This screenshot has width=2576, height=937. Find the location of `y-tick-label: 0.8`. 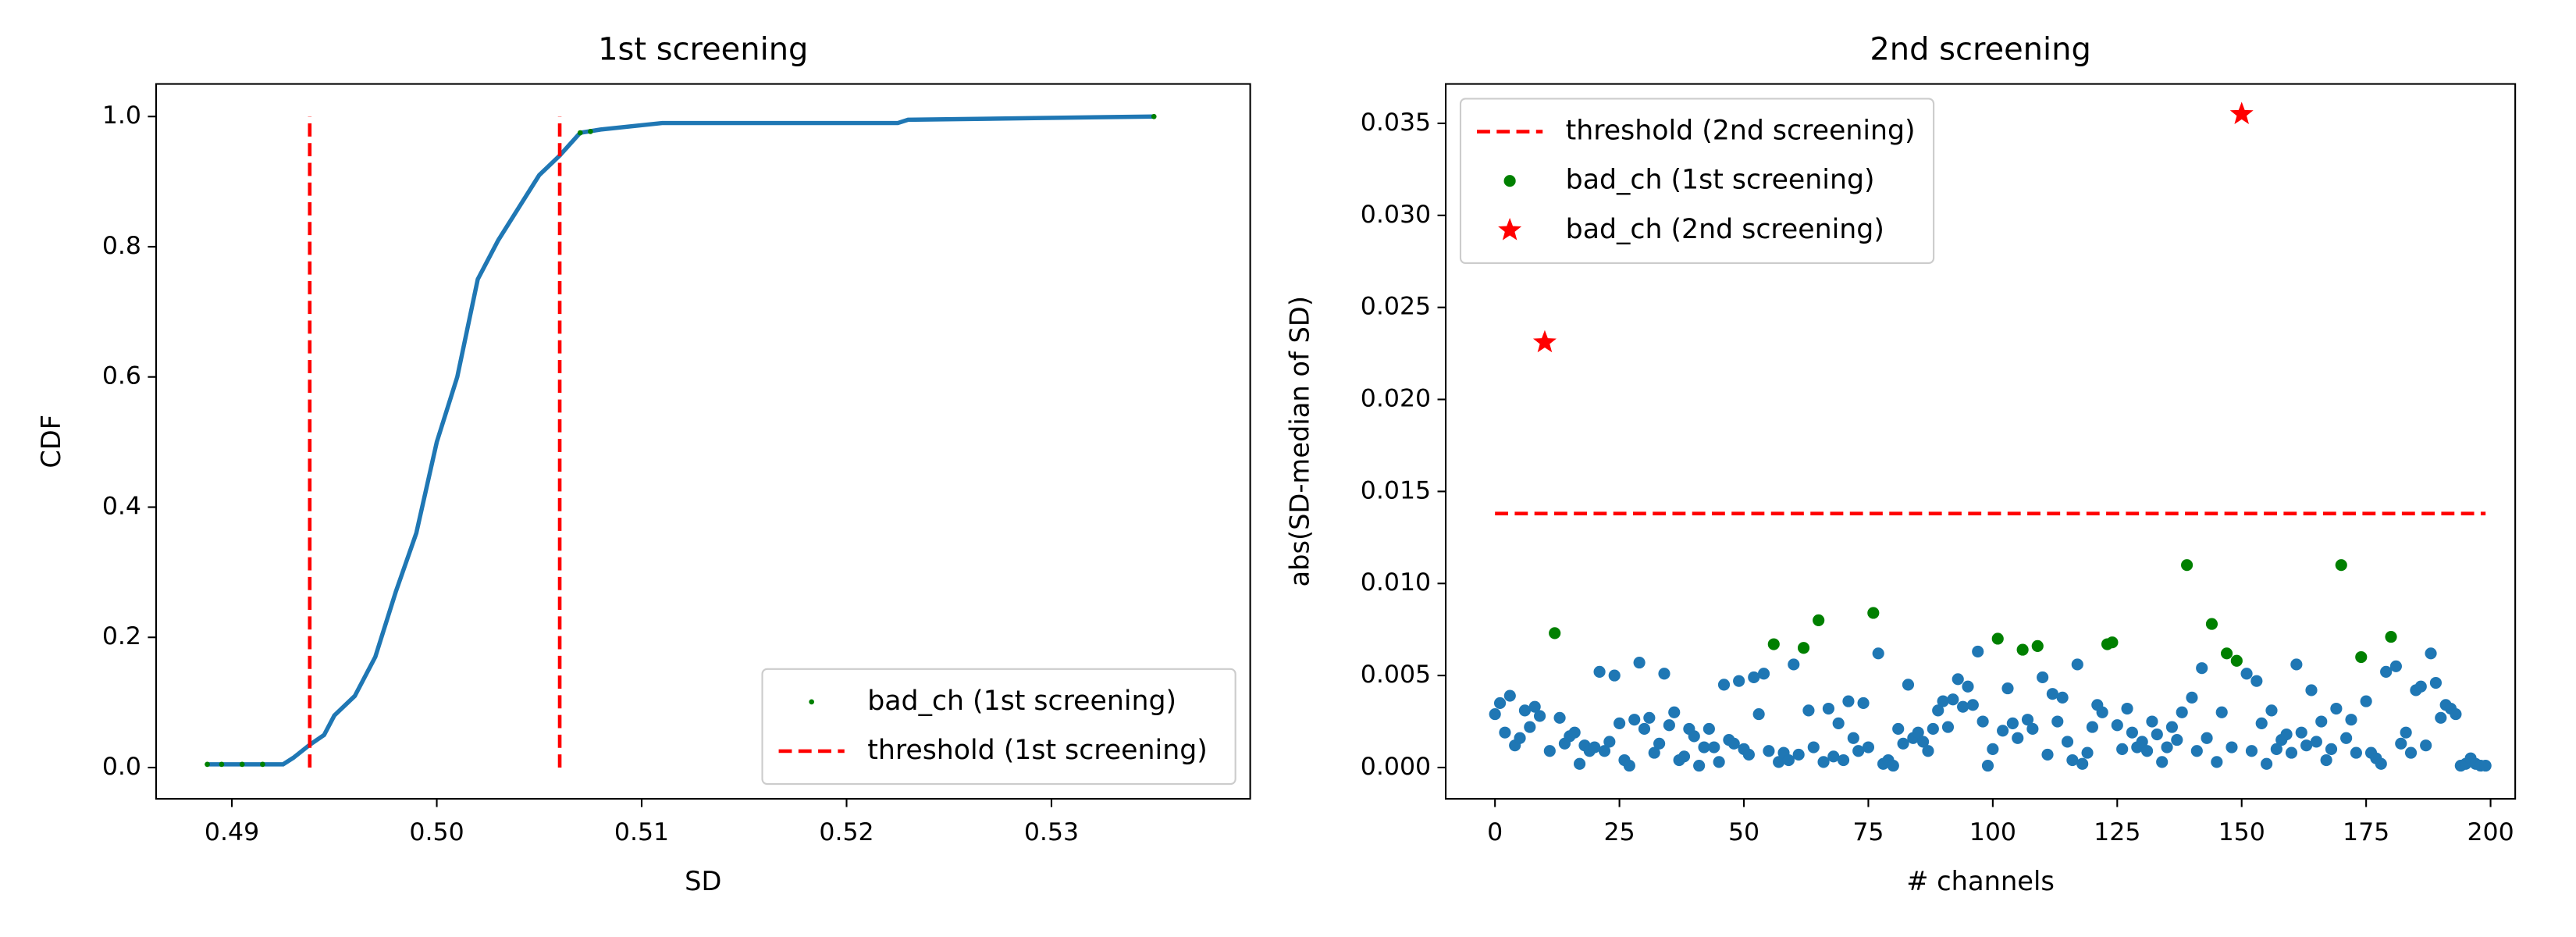

y-tick-label: 0.8 is located at coordinates (121, 246).